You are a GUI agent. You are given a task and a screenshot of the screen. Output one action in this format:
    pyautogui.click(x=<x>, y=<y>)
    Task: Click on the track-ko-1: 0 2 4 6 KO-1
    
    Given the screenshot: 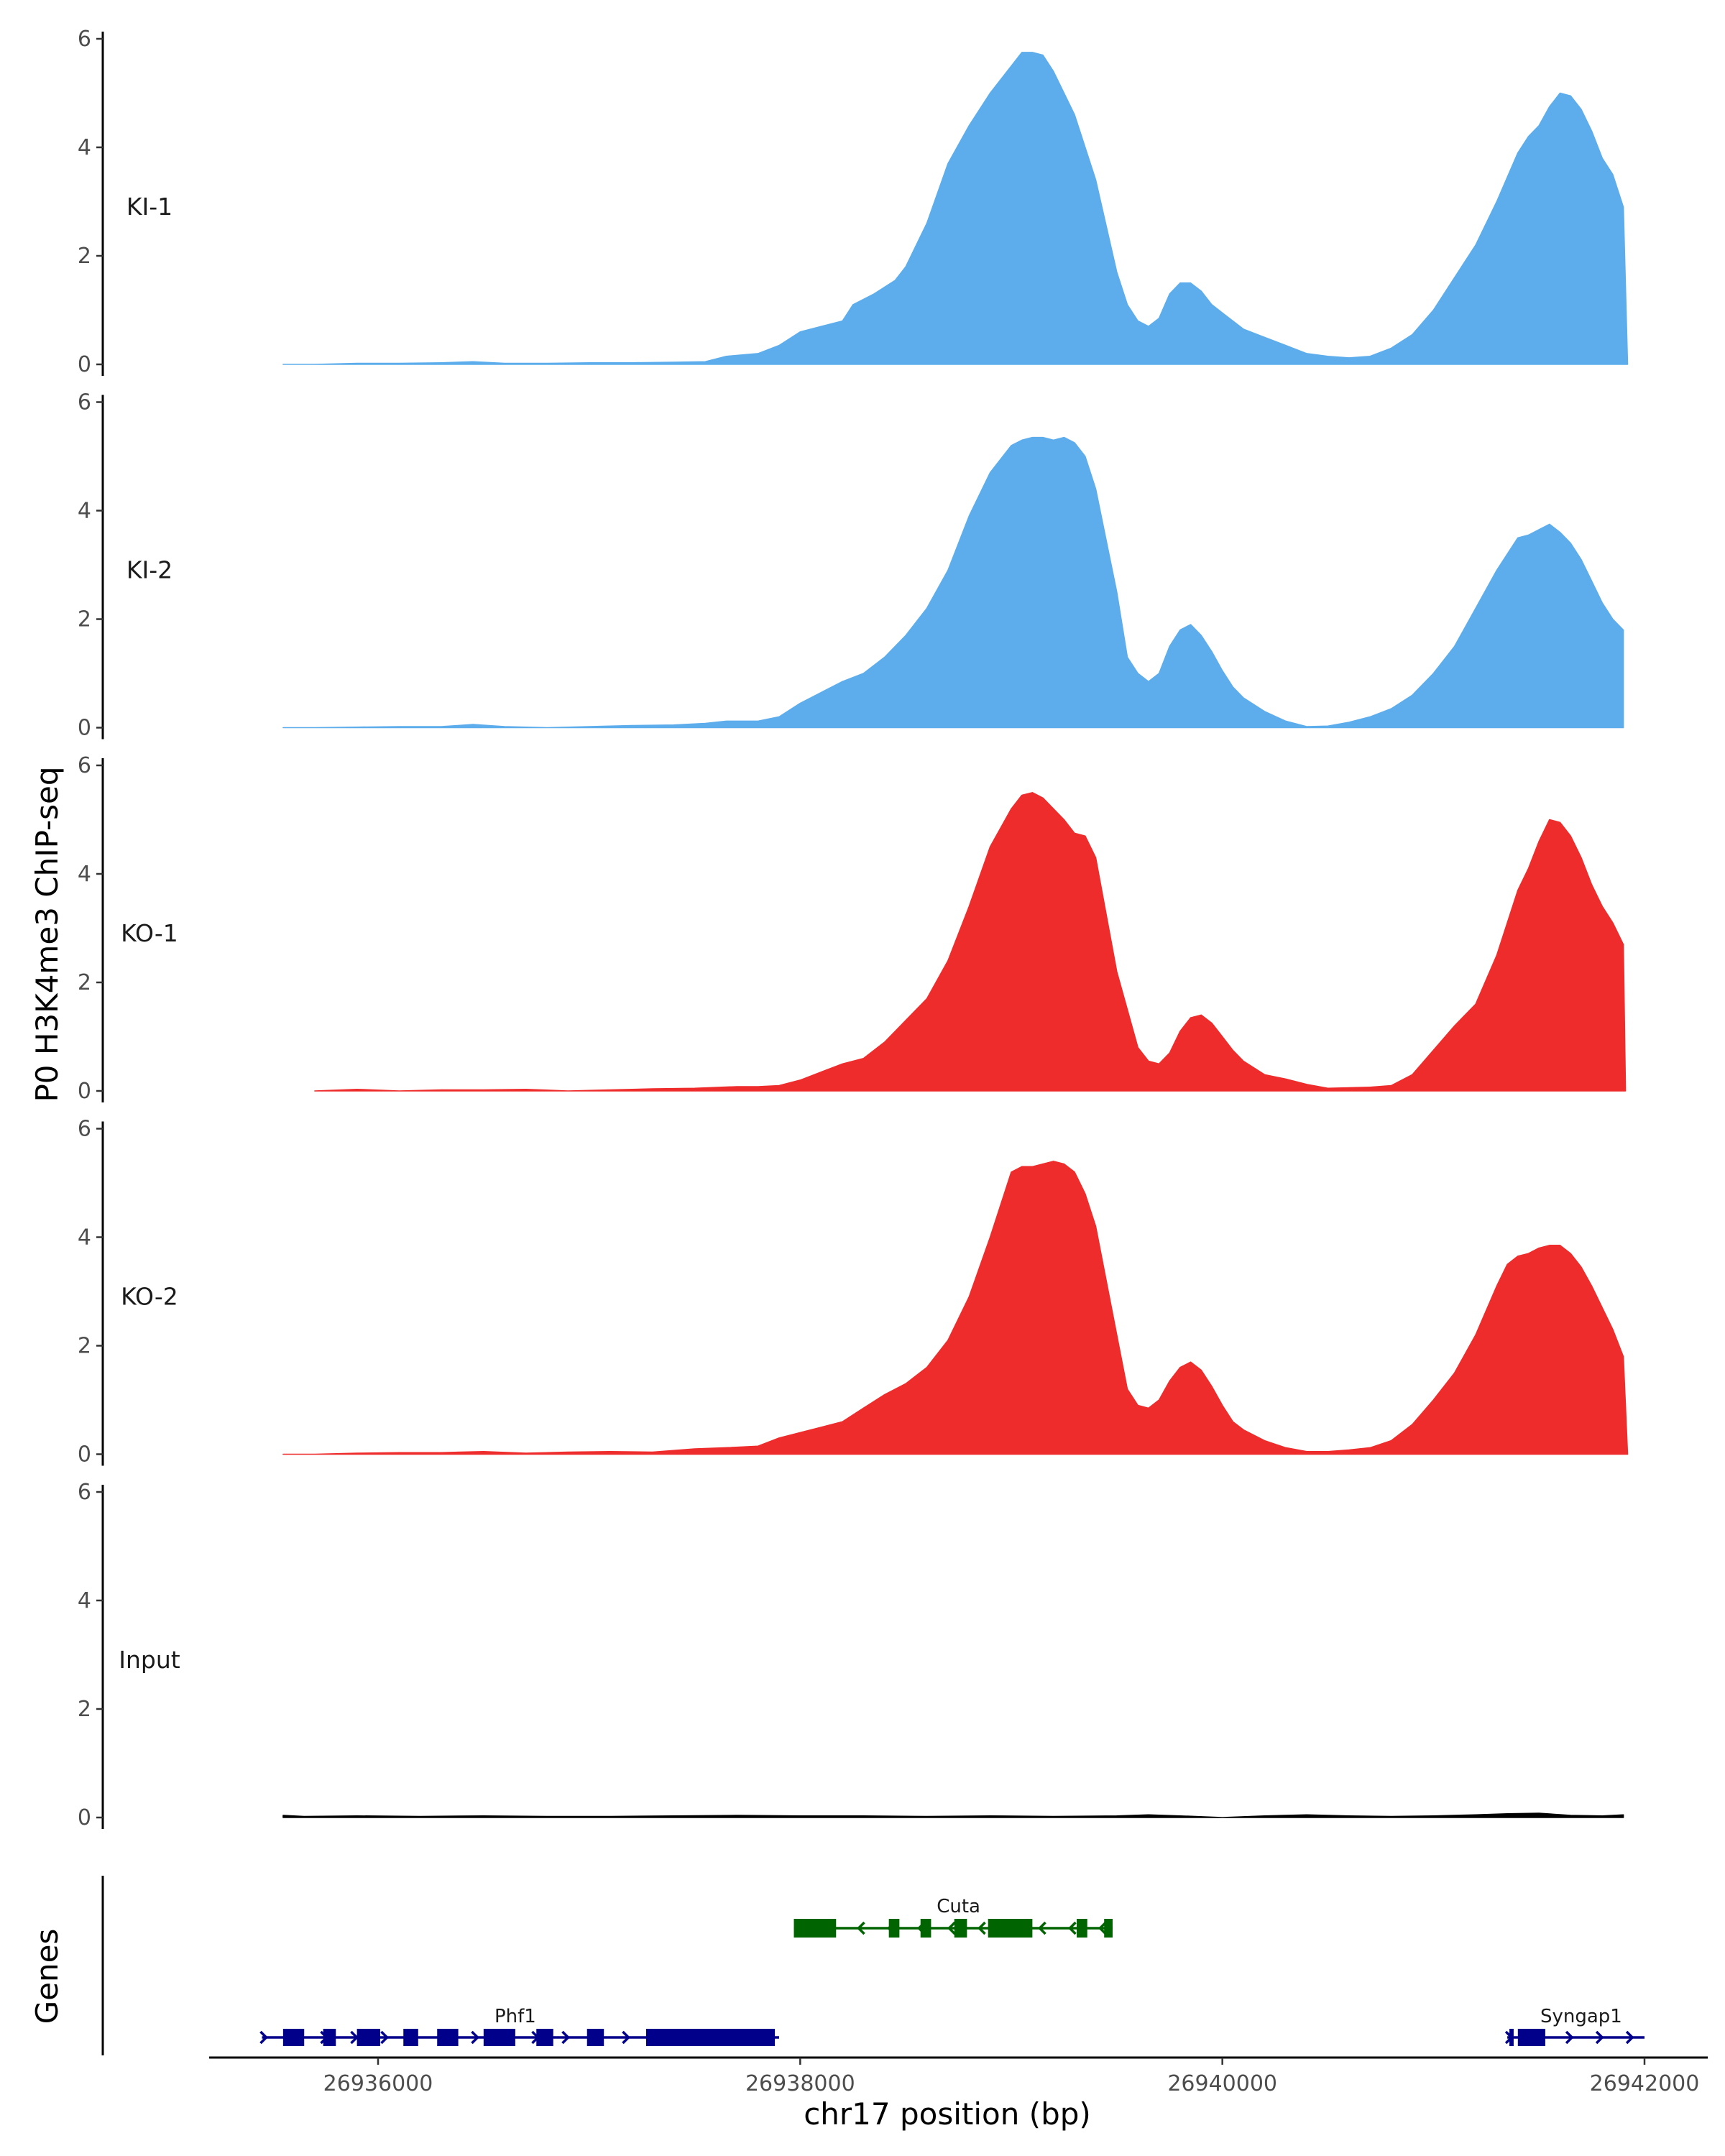 What is the action you would take?
    pyautogui.click(x=852, y=928)
    